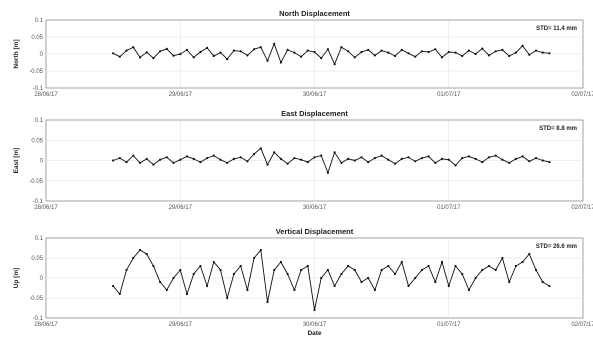 The height and width of the screenshot is (338, 593). Describe the element at coordinates (16, 161) in the screenshot. I see `y-axis-label: East [m]` at that location.